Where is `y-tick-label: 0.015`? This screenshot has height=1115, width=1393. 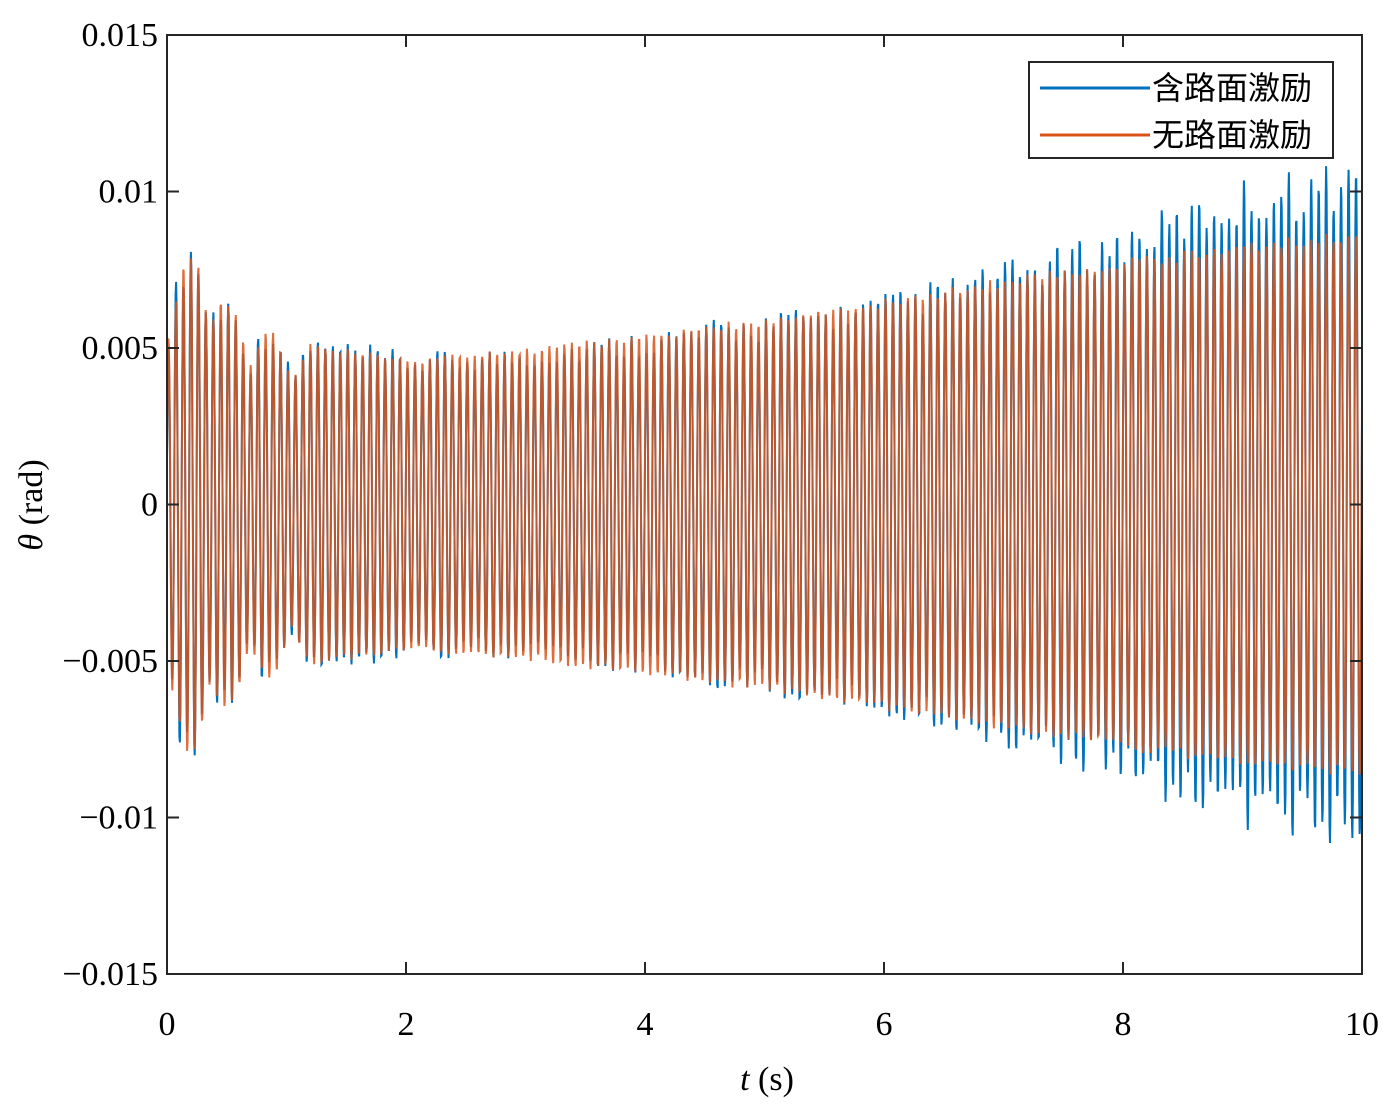 y-tick-label: 0.015 is located at coordinates (120, 35).